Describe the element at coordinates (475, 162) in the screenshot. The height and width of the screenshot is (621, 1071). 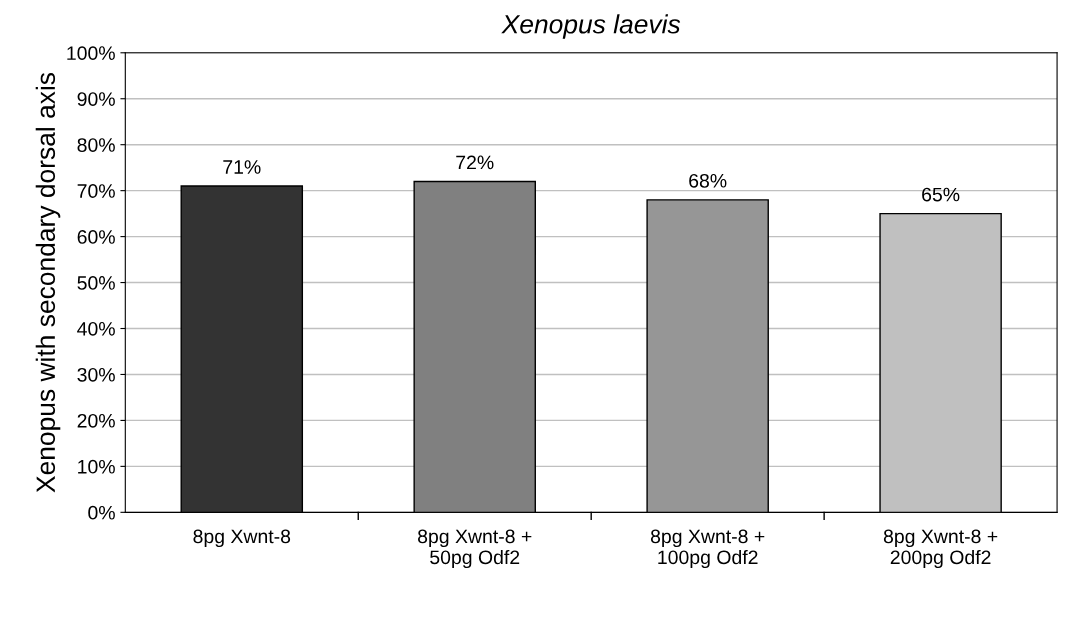
I see `data-label: 72%` at that location.